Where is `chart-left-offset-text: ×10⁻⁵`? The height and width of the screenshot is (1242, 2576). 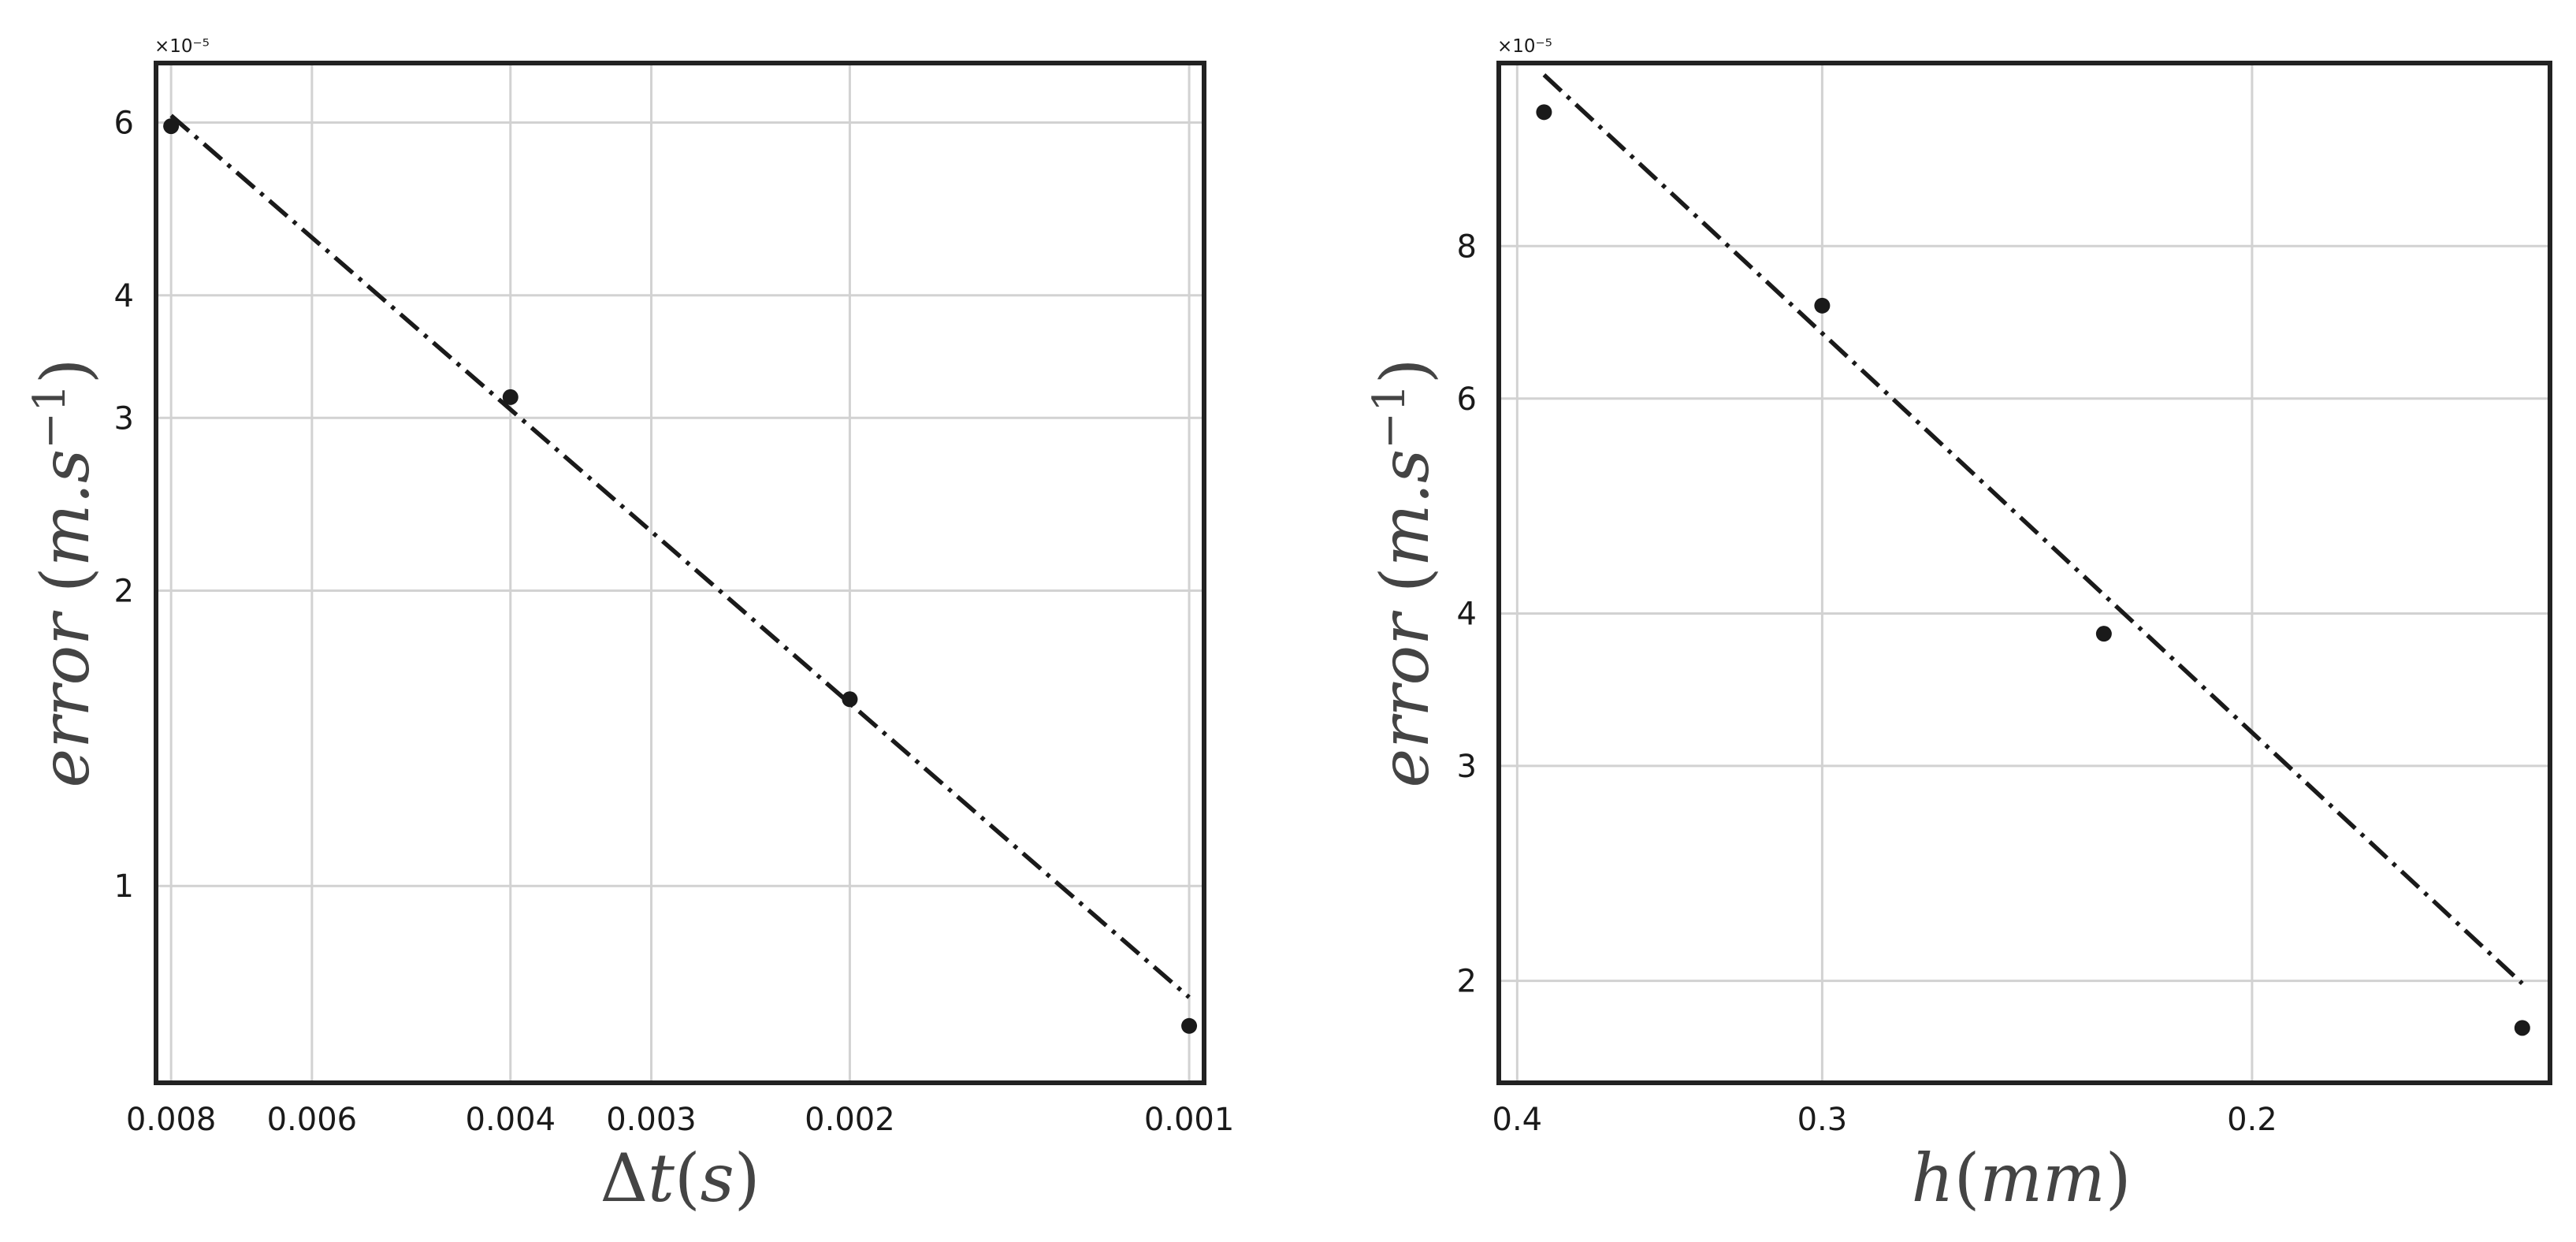 chart-left-offset-text: ×10⁻⁵ is located at coordinates (182, 46).